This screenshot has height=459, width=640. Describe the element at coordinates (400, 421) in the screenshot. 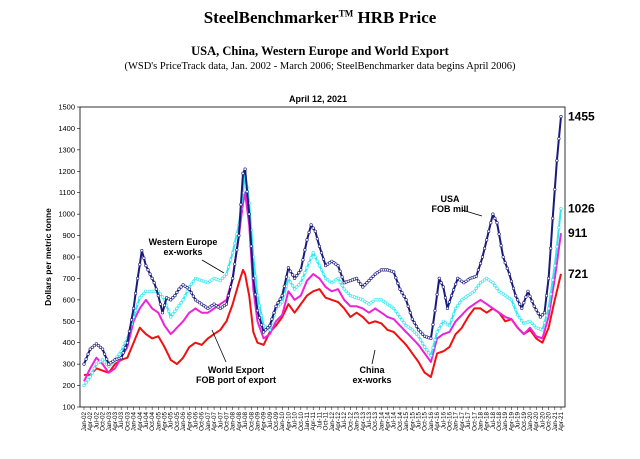

I see `x-tick-label: Oct-14` at that location.